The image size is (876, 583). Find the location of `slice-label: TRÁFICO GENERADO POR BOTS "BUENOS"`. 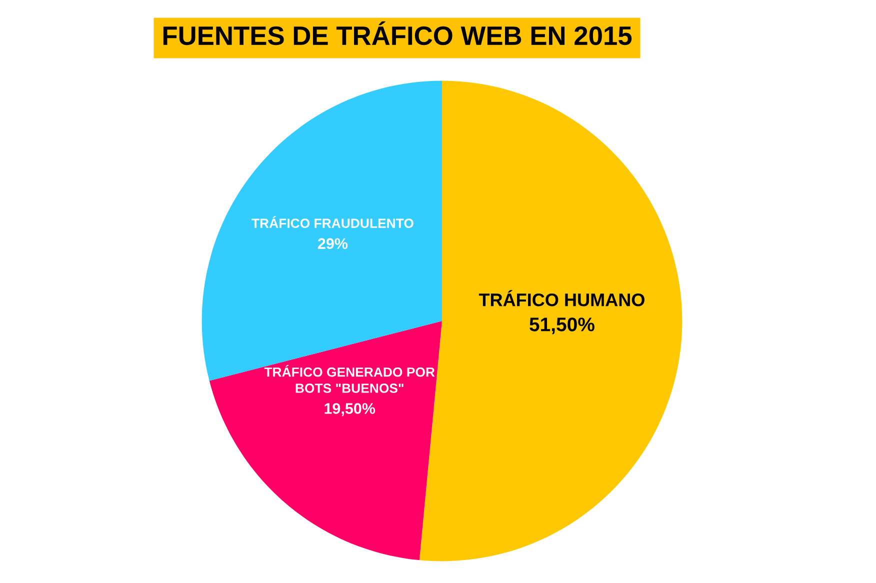

slice-label: TRÁFICO GENERADO POR BOTS "BUENOS" is located at coordinates (349, 378).